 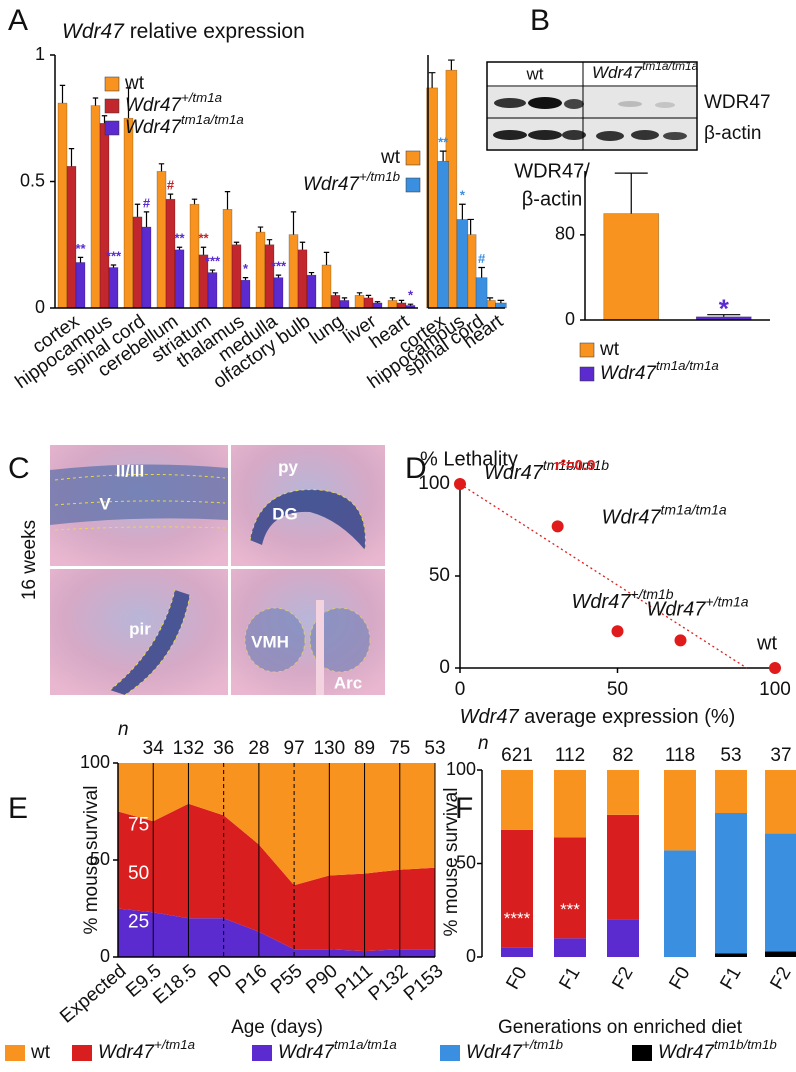 I want to click on region-label: Arc, so click(x=348, y=682).